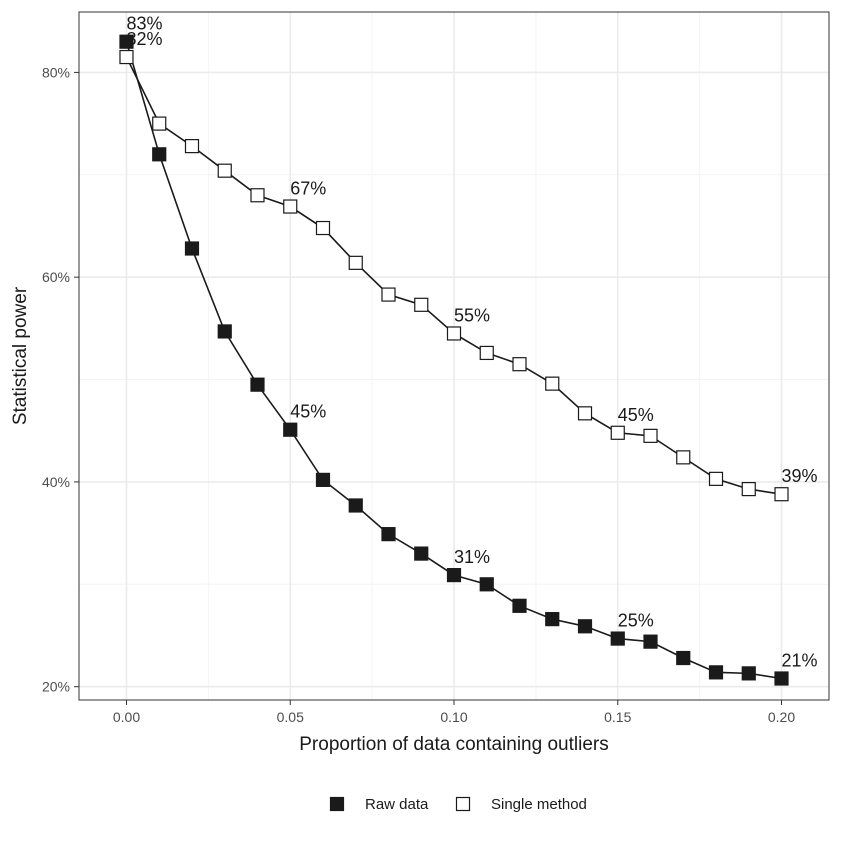 The image size is (842, 842). What do you see at coordinates (472, 315) in the screenshot?
I see `data-label: 55%` at bounding box center [472, 315].